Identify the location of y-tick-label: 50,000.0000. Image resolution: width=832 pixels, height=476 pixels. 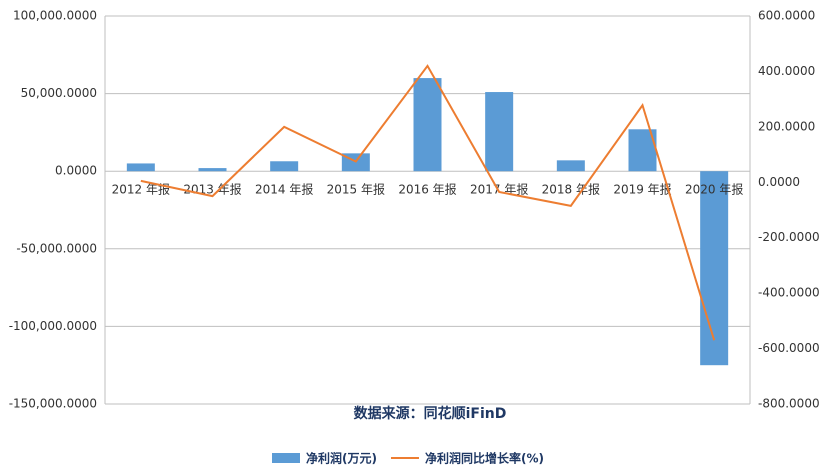
(59, 93).